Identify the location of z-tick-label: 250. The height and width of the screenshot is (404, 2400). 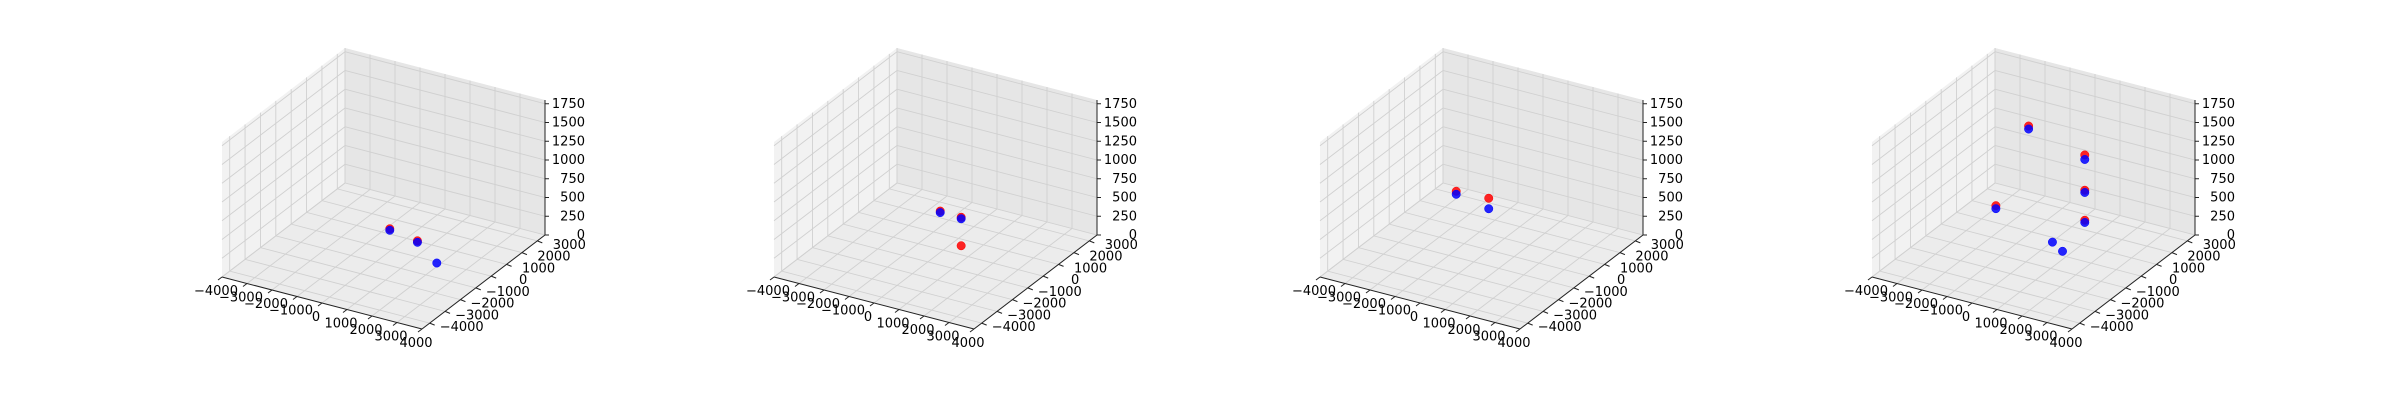
(1124, 216).